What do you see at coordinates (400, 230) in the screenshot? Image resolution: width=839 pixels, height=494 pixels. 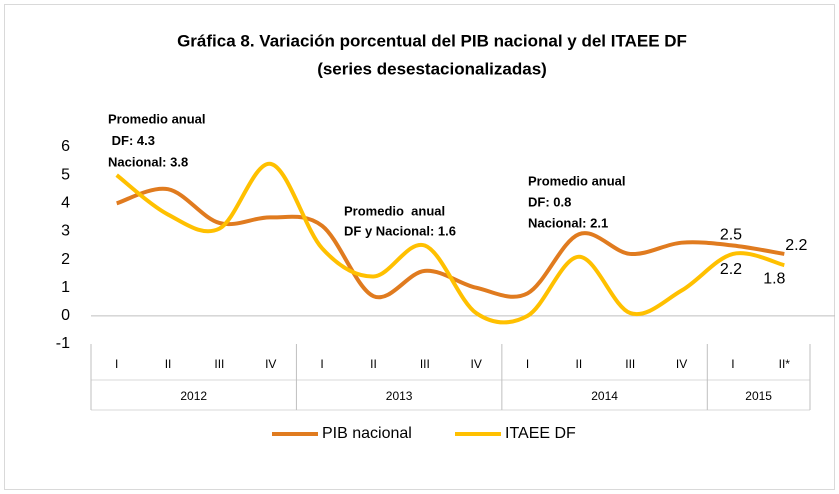 I see `annotation: DF y Nacional: 1.6` at bounding box center [400, 230].